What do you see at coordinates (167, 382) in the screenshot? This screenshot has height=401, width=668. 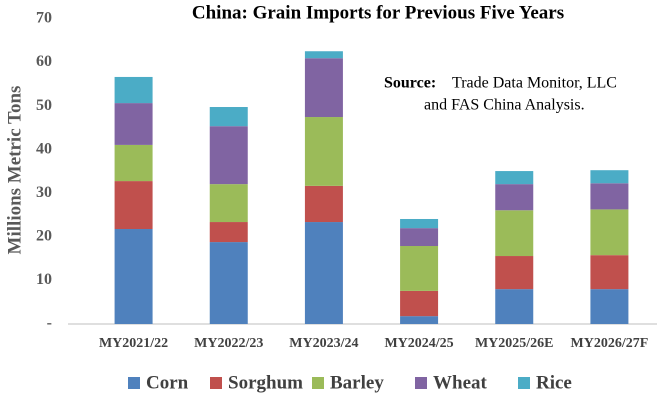 I see `legend-label: Corn` at bounding box center [167, 382].